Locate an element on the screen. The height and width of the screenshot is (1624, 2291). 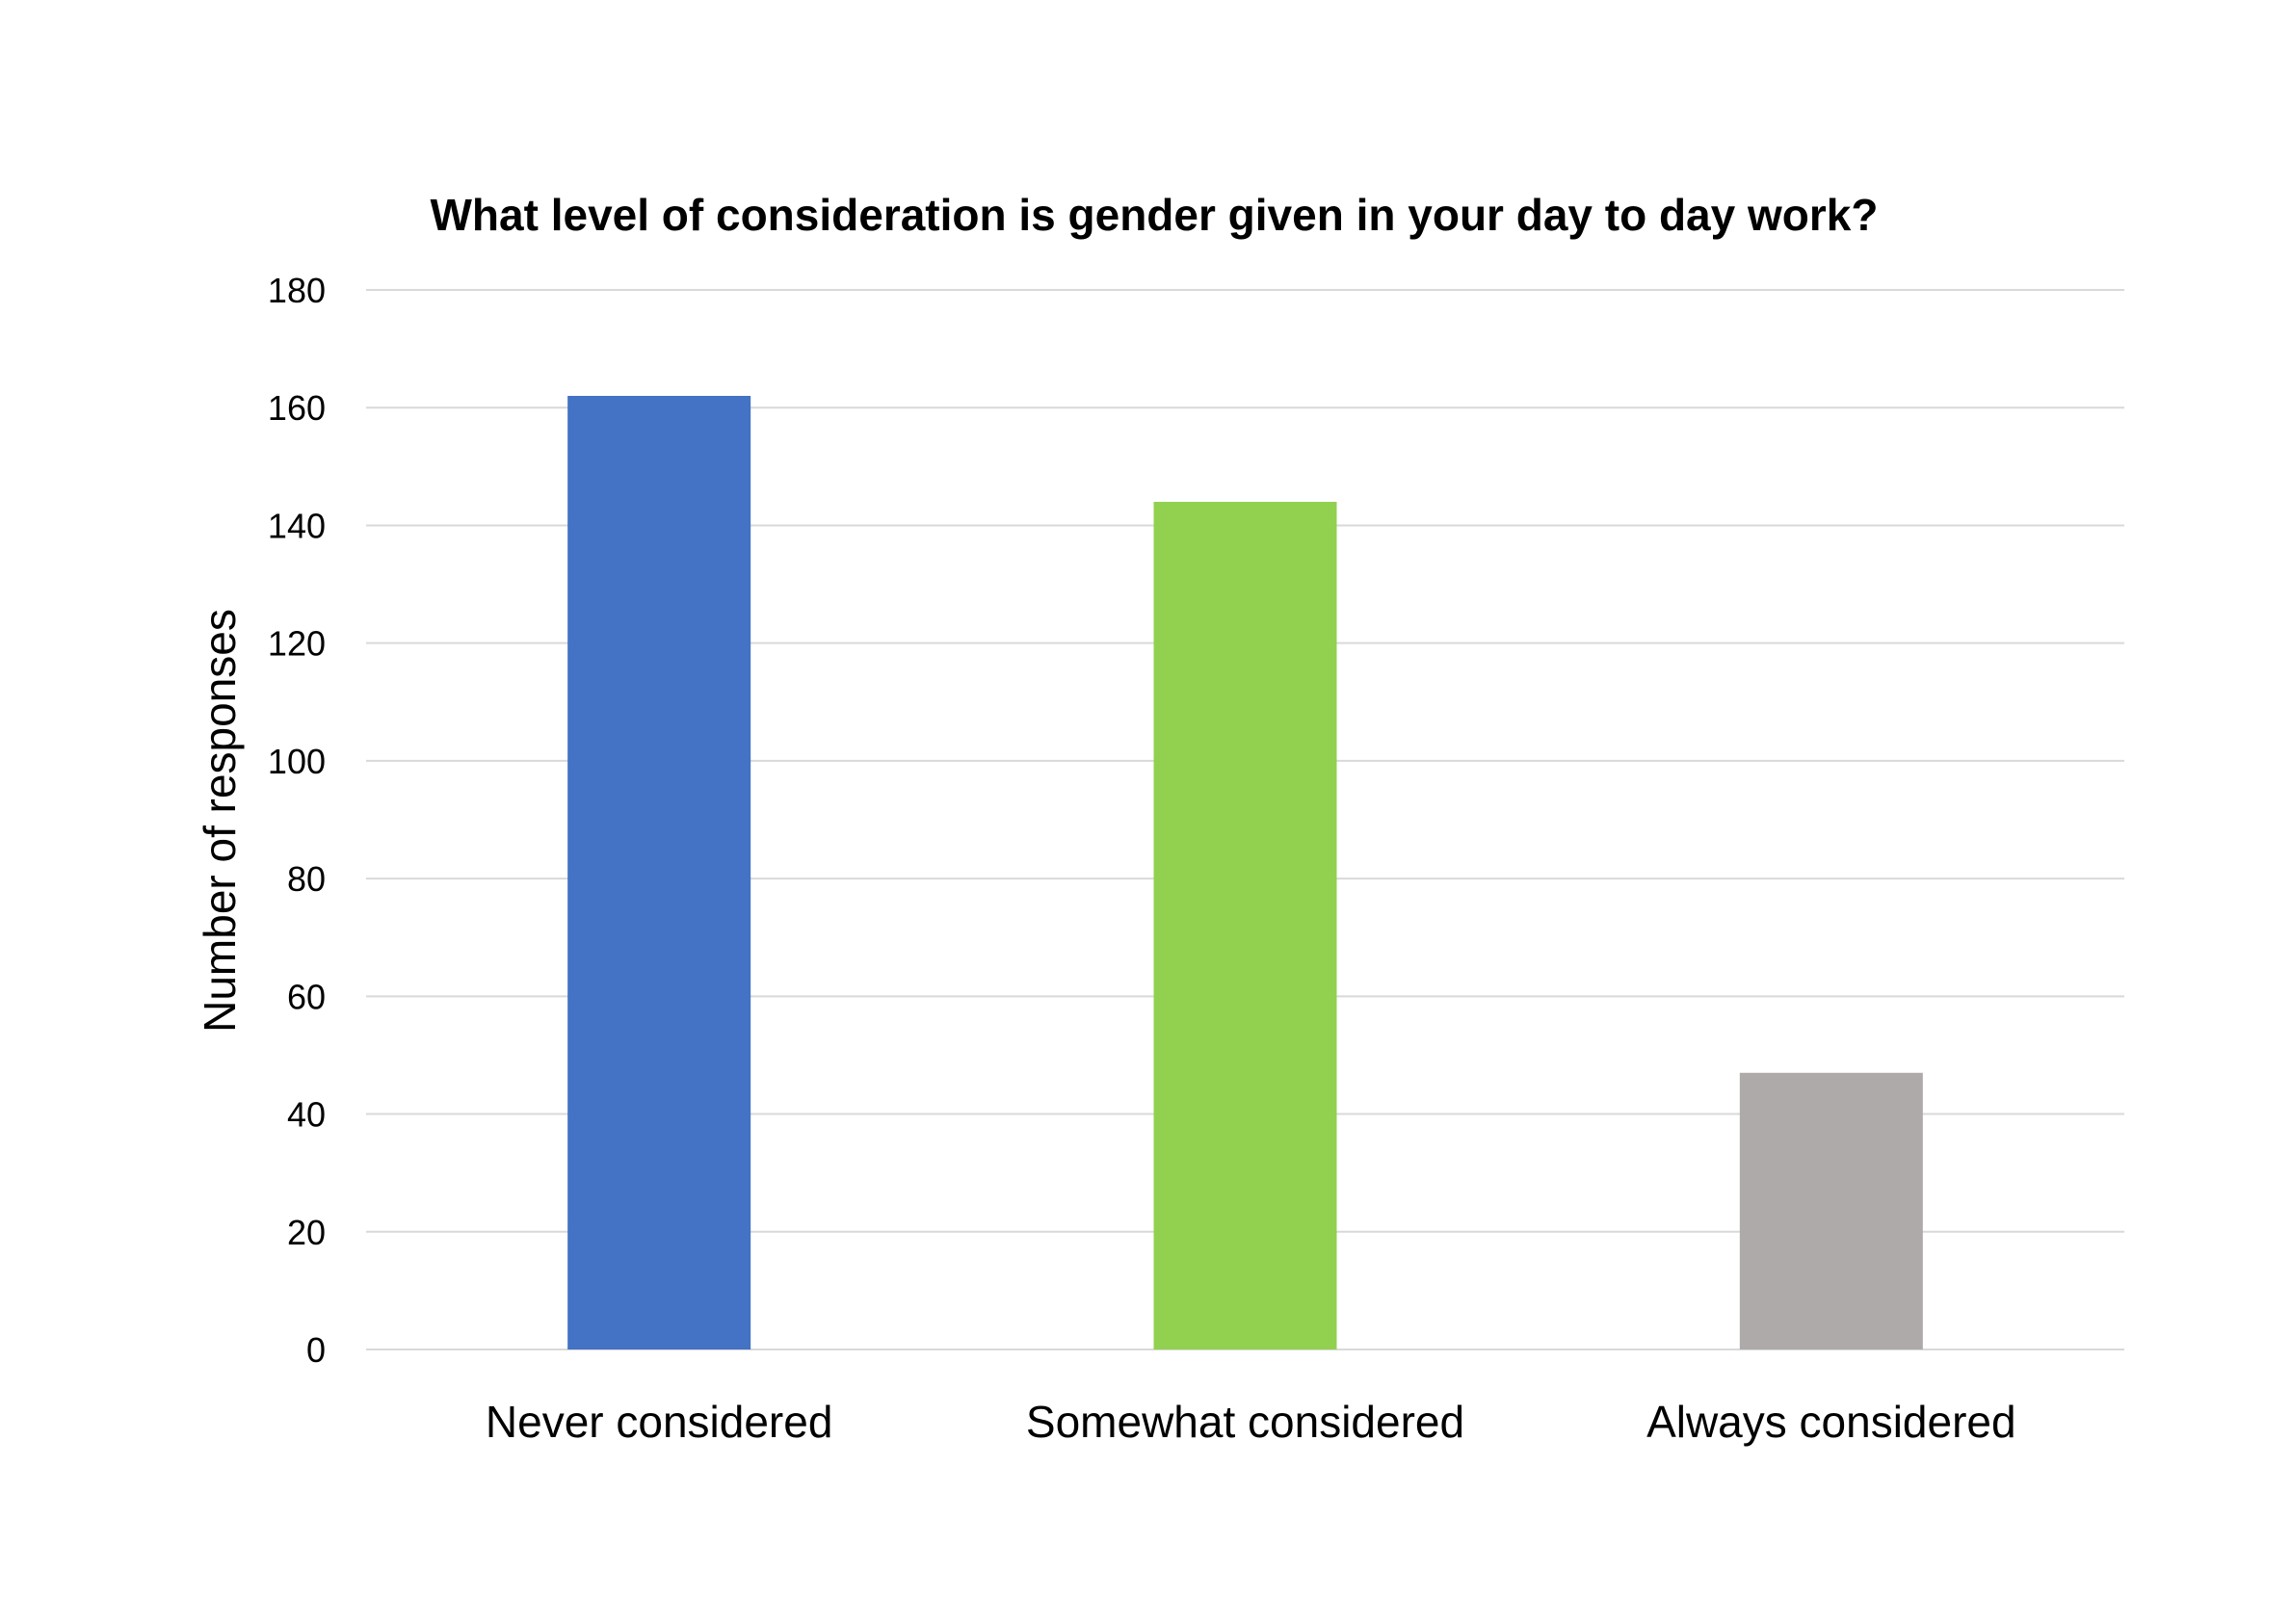
y-tick-label: 140 is located at coordinates (297, 525).